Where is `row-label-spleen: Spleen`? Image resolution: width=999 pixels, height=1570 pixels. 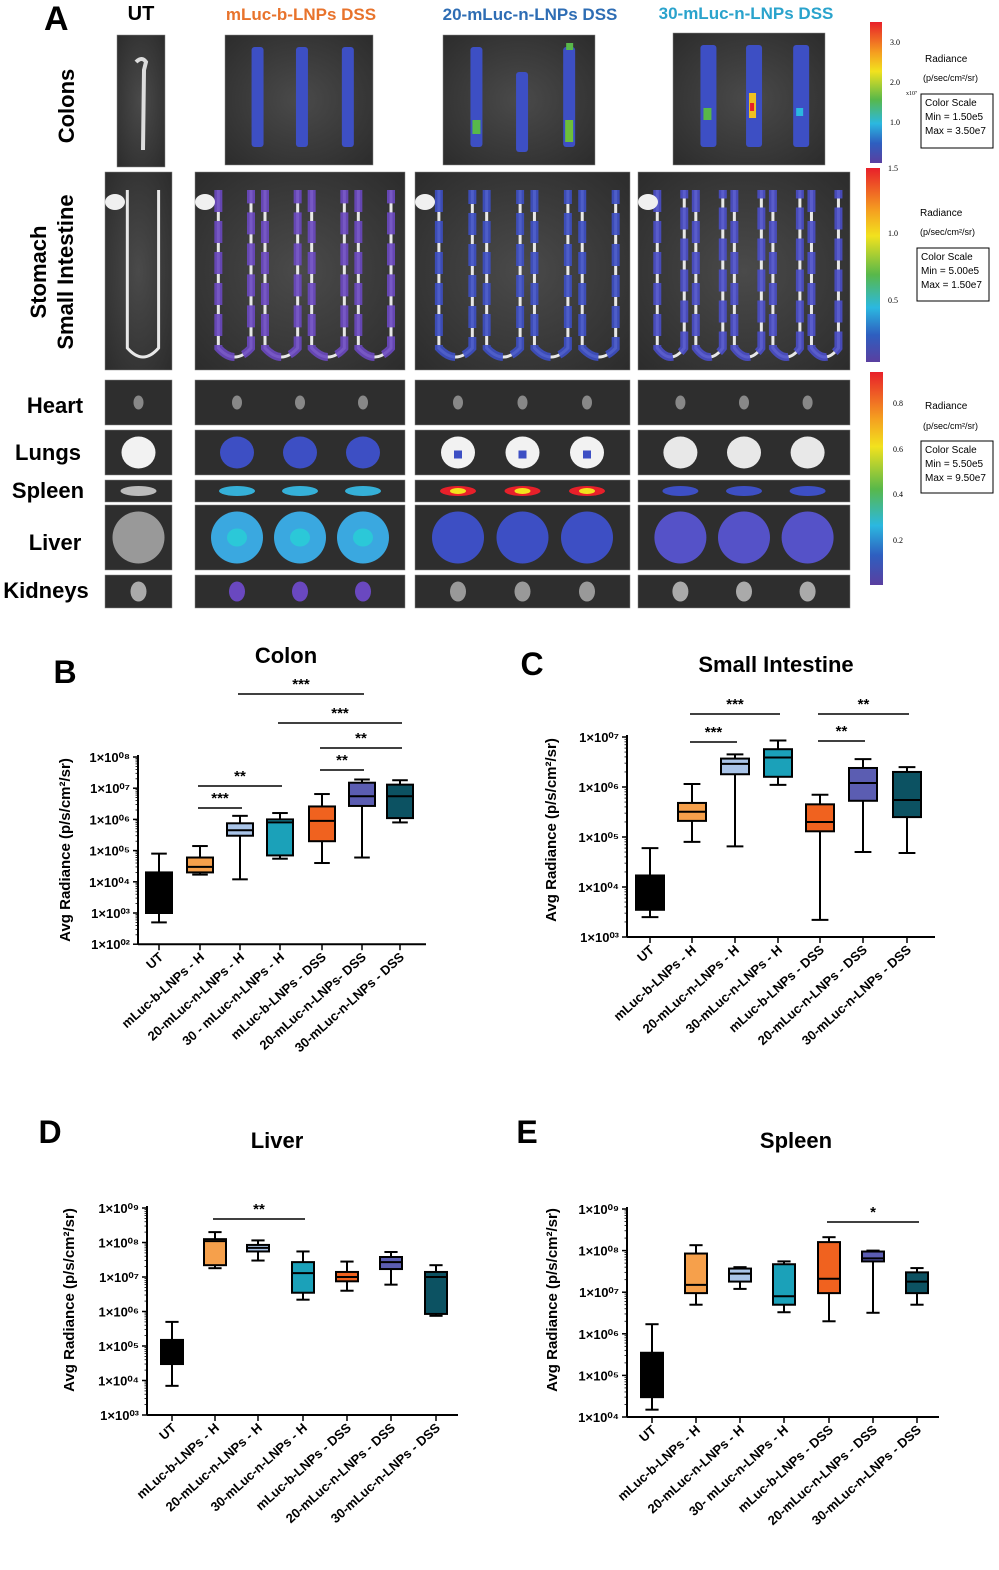 row-label-spleen: Spleen is located at coordinates (48, 490).